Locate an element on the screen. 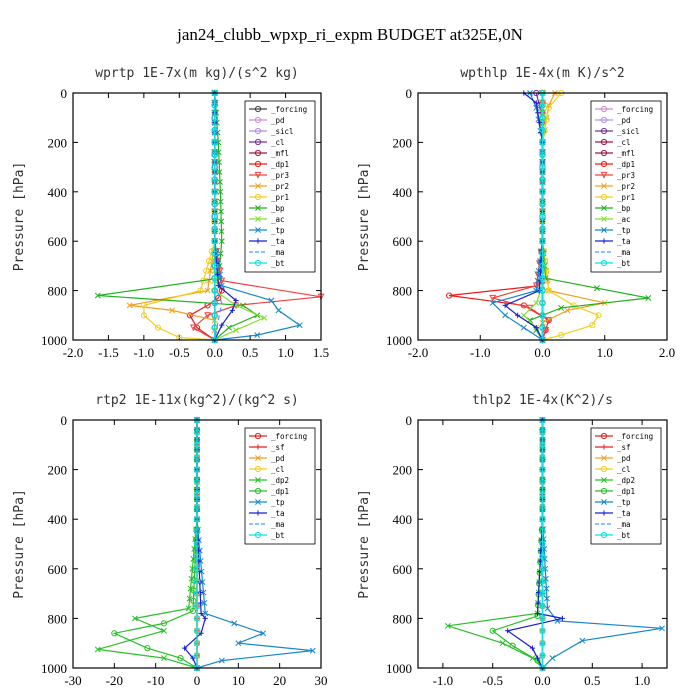  x-tick-label: -1.5 is located at coordinates (108, 352).